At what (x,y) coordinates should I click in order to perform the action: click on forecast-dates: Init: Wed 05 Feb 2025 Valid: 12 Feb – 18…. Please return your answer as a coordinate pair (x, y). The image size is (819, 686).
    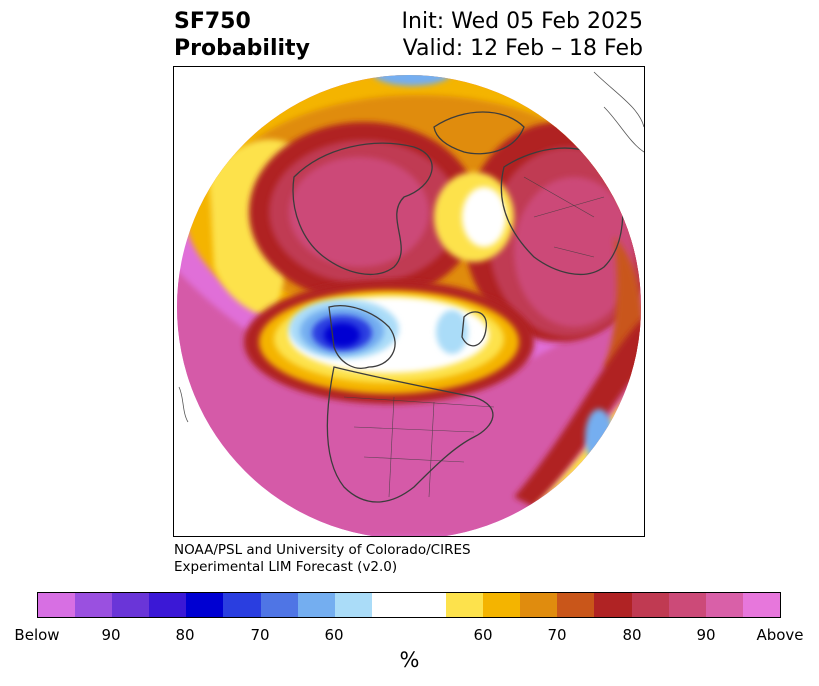
    Looking at the image, I should click on (522, 35).